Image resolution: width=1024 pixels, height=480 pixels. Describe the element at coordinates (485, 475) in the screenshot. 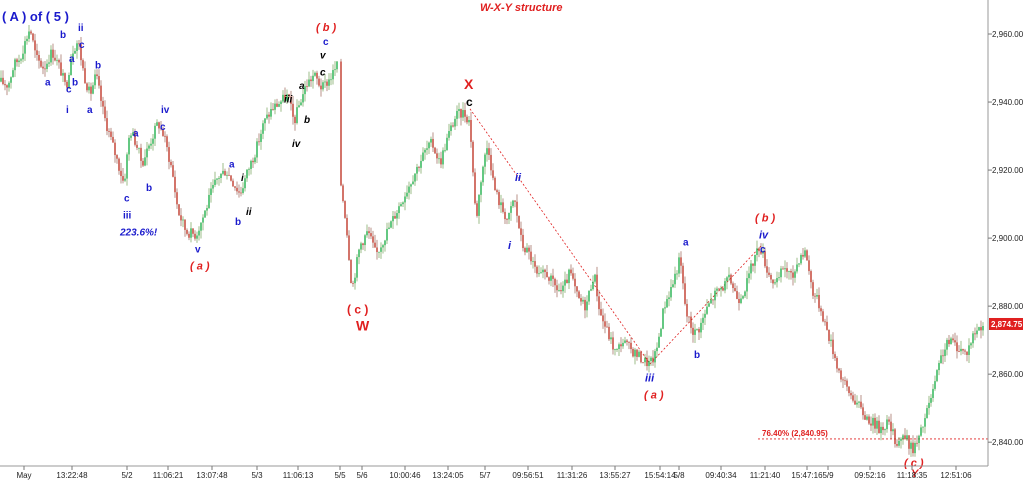

I see `x-tick-label: 5/7` at that location.